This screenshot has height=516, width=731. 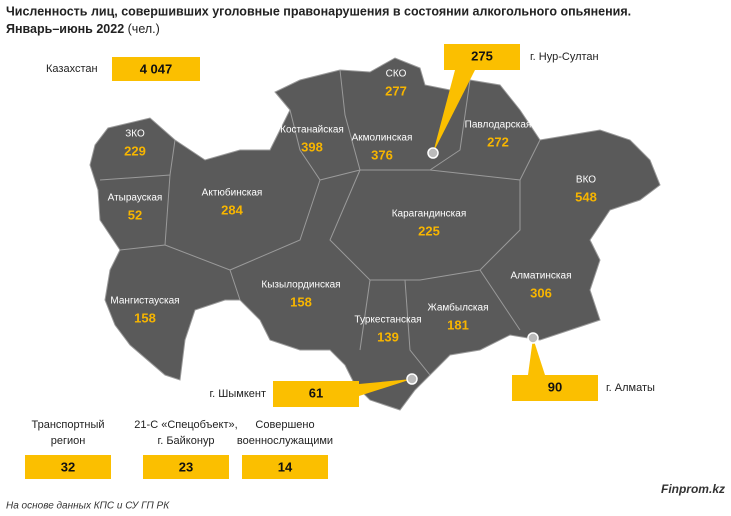 What do you see at coordinates (238, 394) in the screenshot?
I see `city-name: г. Шымкент` at bounding box center [238, 394].